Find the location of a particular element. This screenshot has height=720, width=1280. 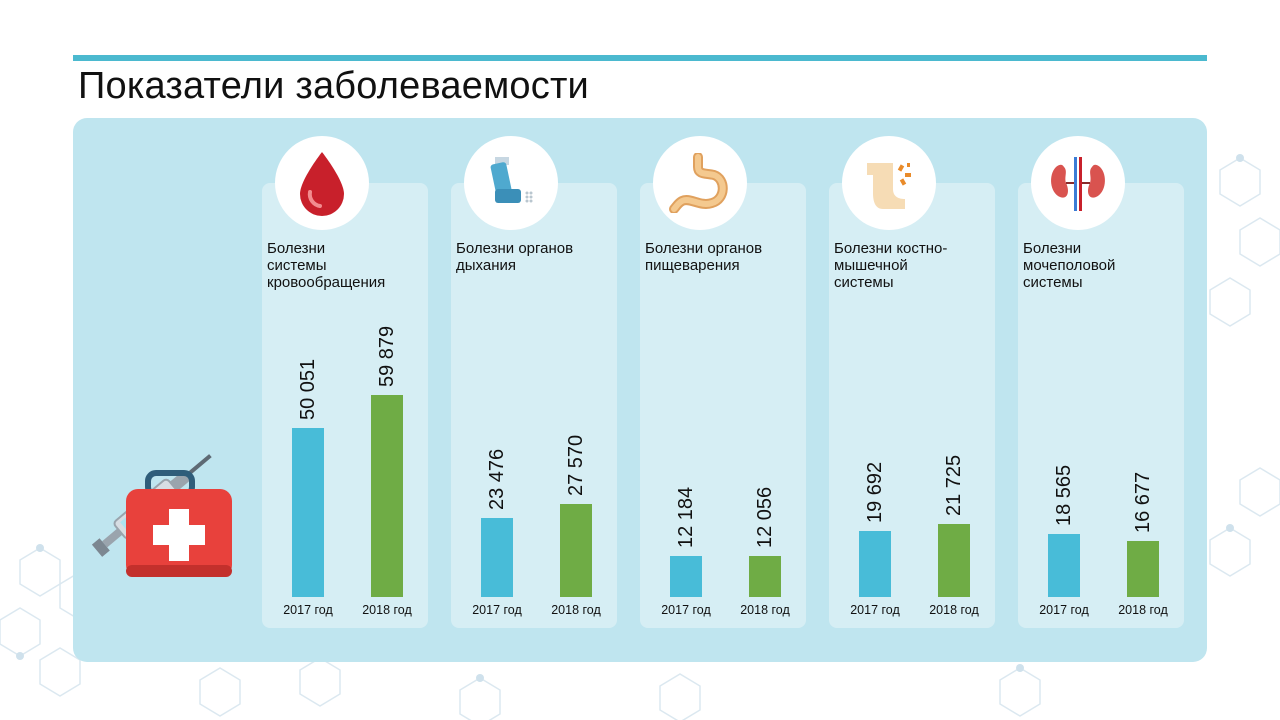

bar-value-label: 12 056 is located at coordinates (765, 518).